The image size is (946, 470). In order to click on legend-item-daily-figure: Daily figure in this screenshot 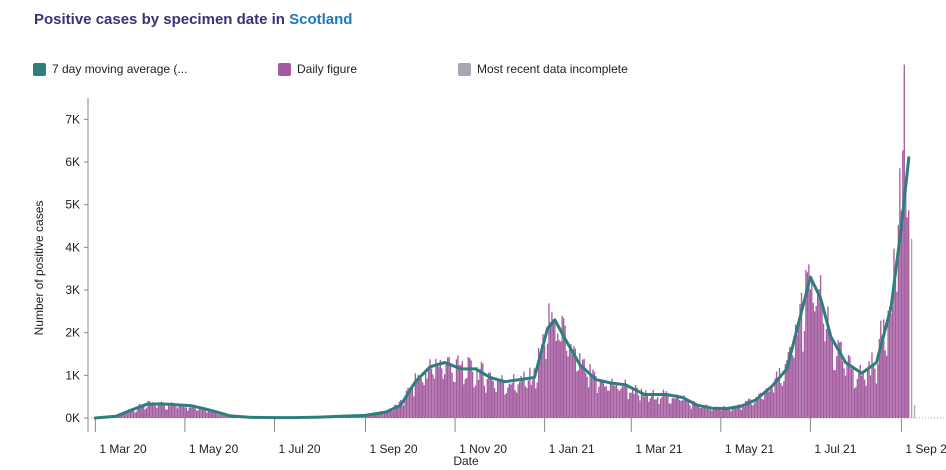, I will do `click(317, 69)`.